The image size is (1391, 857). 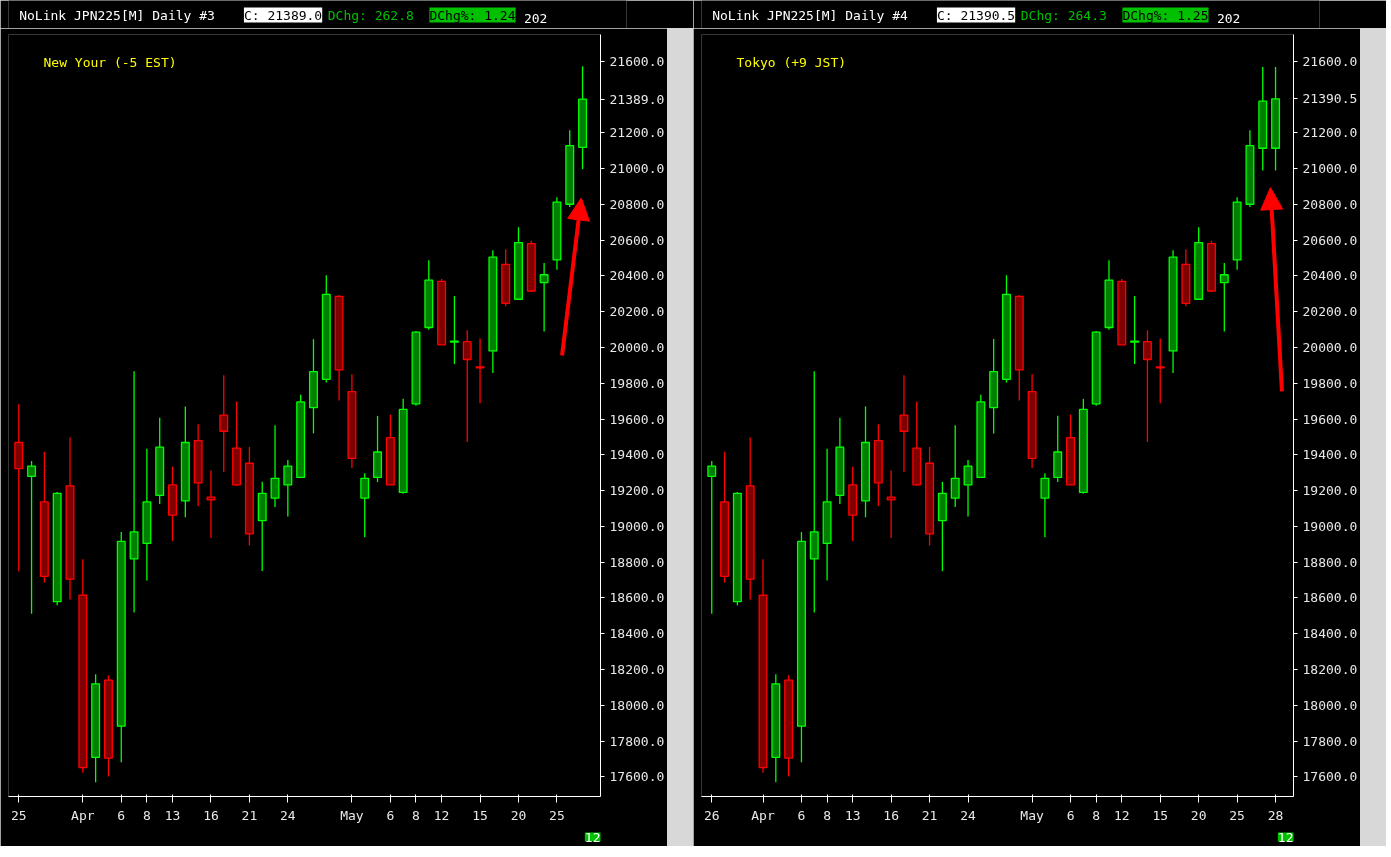 What do you see at coordinates (1165, 15) in the screenshot?
I see `text: DChg%: 1.25` at bounding box center [1165, 15].